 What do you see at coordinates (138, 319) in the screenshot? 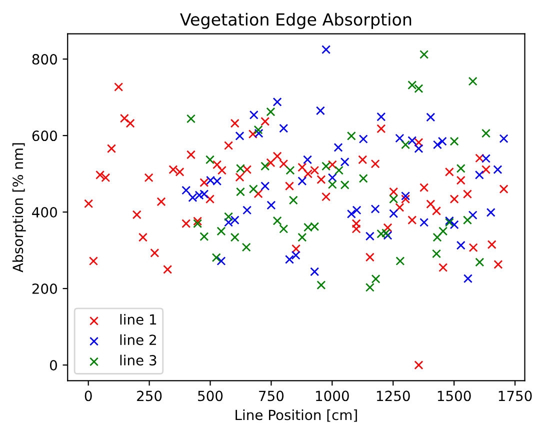
I see `legend-label: line 1` at bounding box center [138, 319].